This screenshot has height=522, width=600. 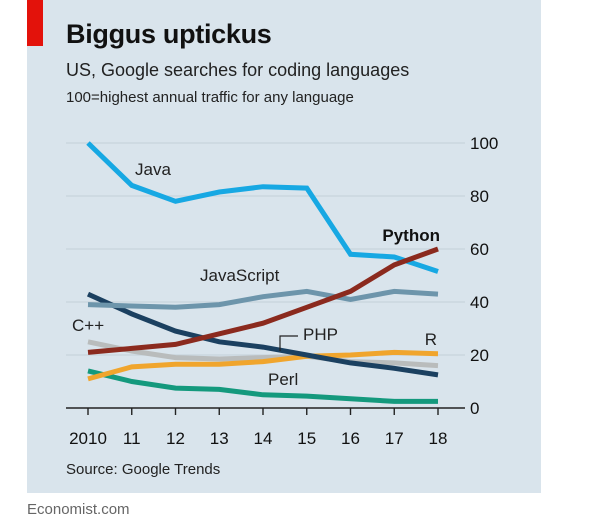 What do you see at coordinates (265, 411) in the screenshot?
I see `x-axis` at bounding box center [265, 411].